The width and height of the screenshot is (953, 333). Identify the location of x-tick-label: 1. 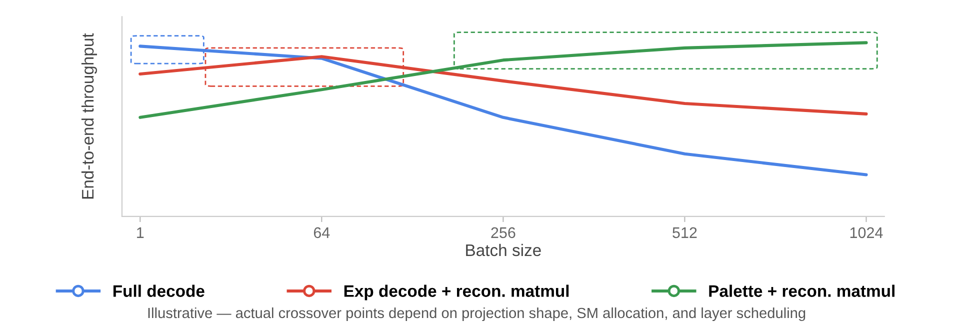
(140, 232).